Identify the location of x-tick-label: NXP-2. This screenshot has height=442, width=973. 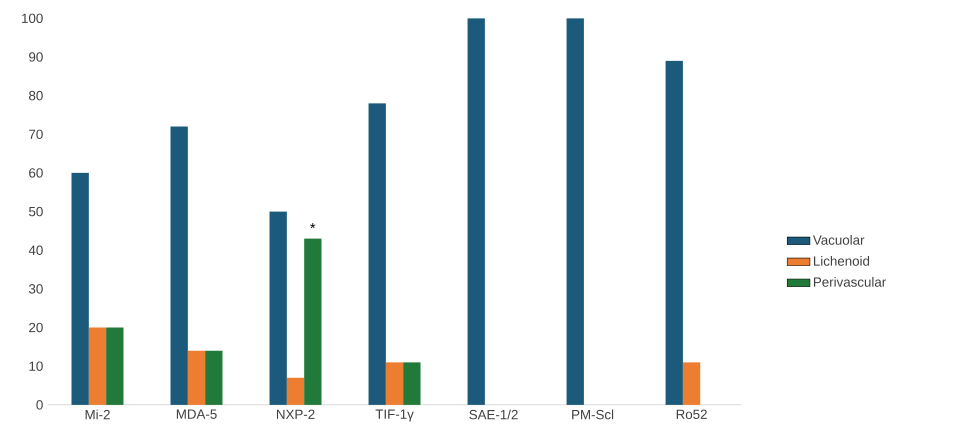
(295, 414).